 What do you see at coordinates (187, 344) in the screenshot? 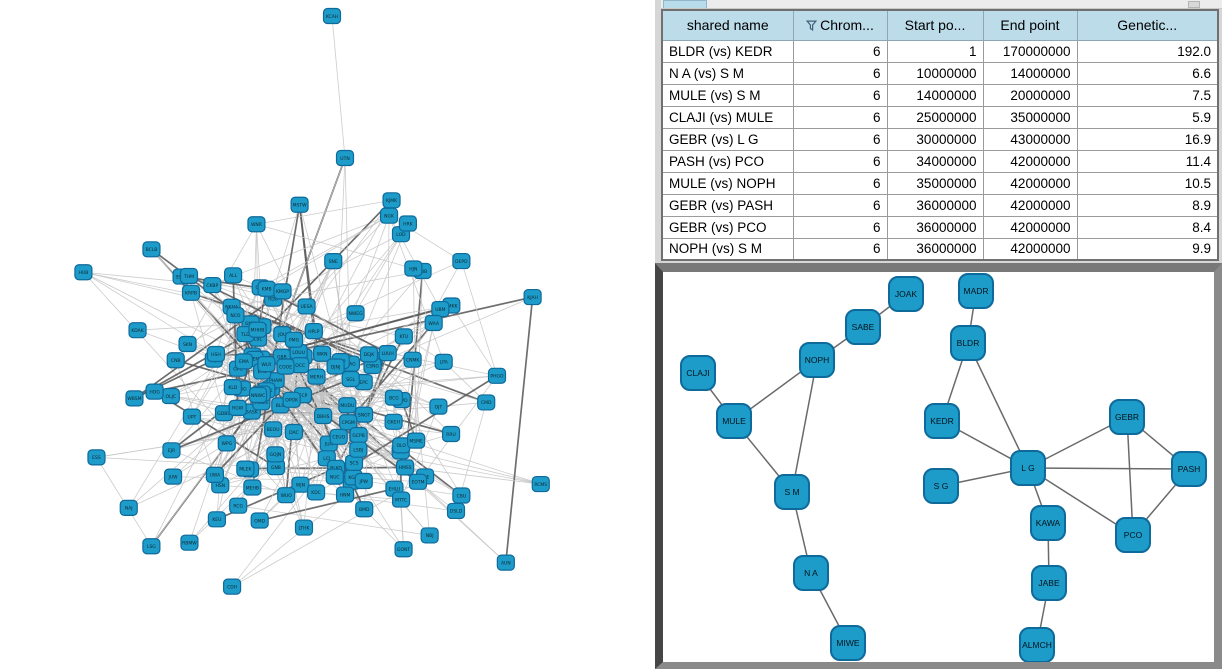
I see `overview-node: SKN` at bounding box center [187, 344].